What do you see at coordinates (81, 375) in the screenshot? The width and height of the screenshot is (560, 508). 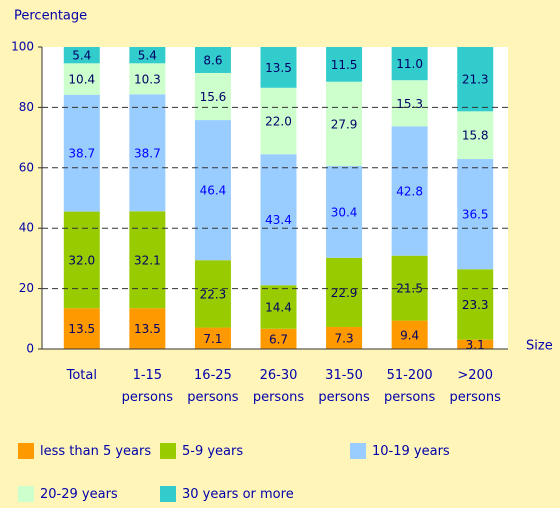 I see `x-tick-label: Total` at bounding box center [81, 375].